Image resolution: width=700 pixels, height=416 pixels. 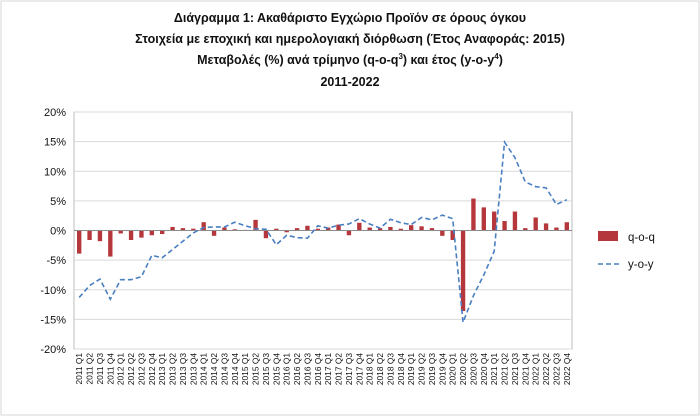 What do you see at coordinates (484, 369) in the screenshot?
I see `x-tick-label: 2020 Q4` at bounding box center [484, 369].